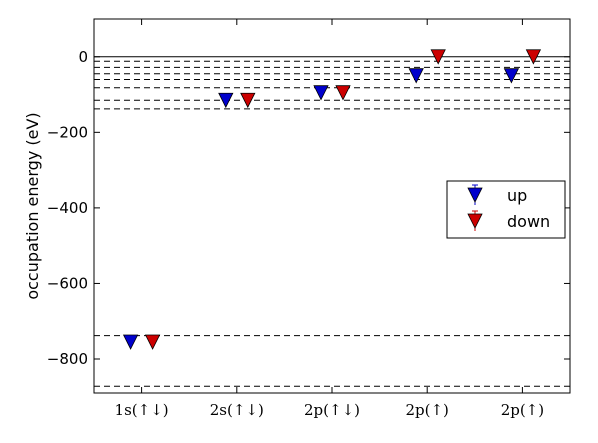 The image size is (598, 443). Describe the element at coordinates (67, 208) in the screenshot. I see `y-tick-label: −400` at that location.